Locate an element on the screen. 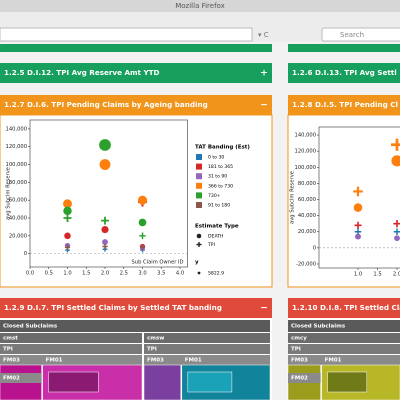  legend-title: TAT Banding (Est) is located at coordinates (222, 148).